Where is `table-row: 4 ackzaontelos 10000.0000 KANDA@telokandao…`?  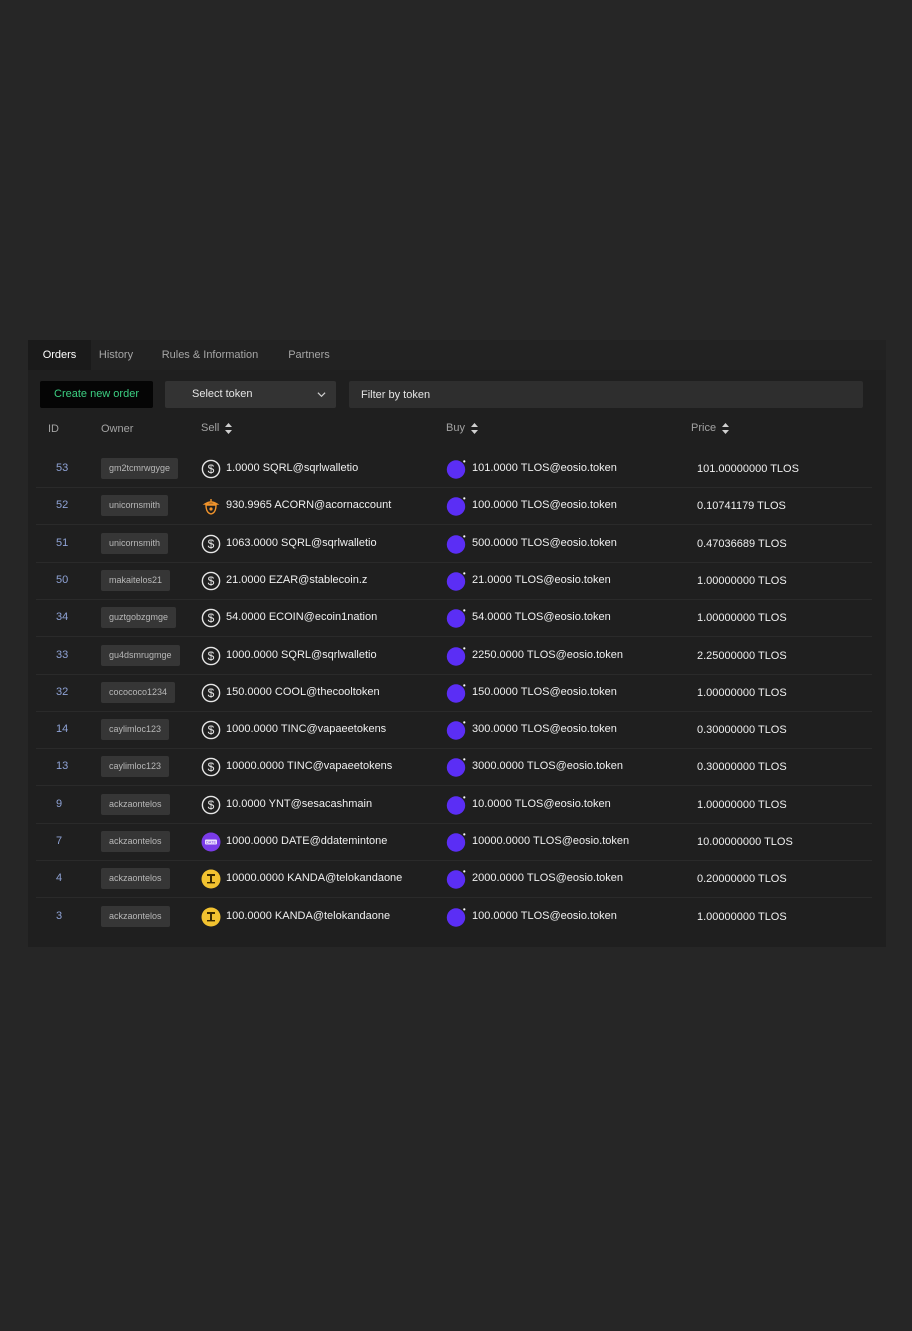 table-row: 4 ackzaontelos 10000.0000 KANDA@telokandao… is located at coordinates (454, 879).